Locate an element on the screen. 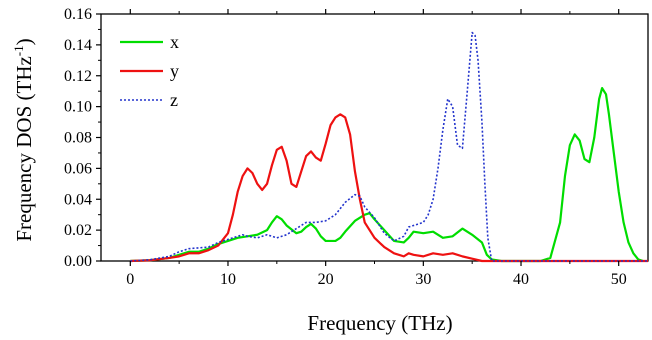 The image size is (652, 340). y-tick-label: 0.12 is located at coordinates (78, 76).